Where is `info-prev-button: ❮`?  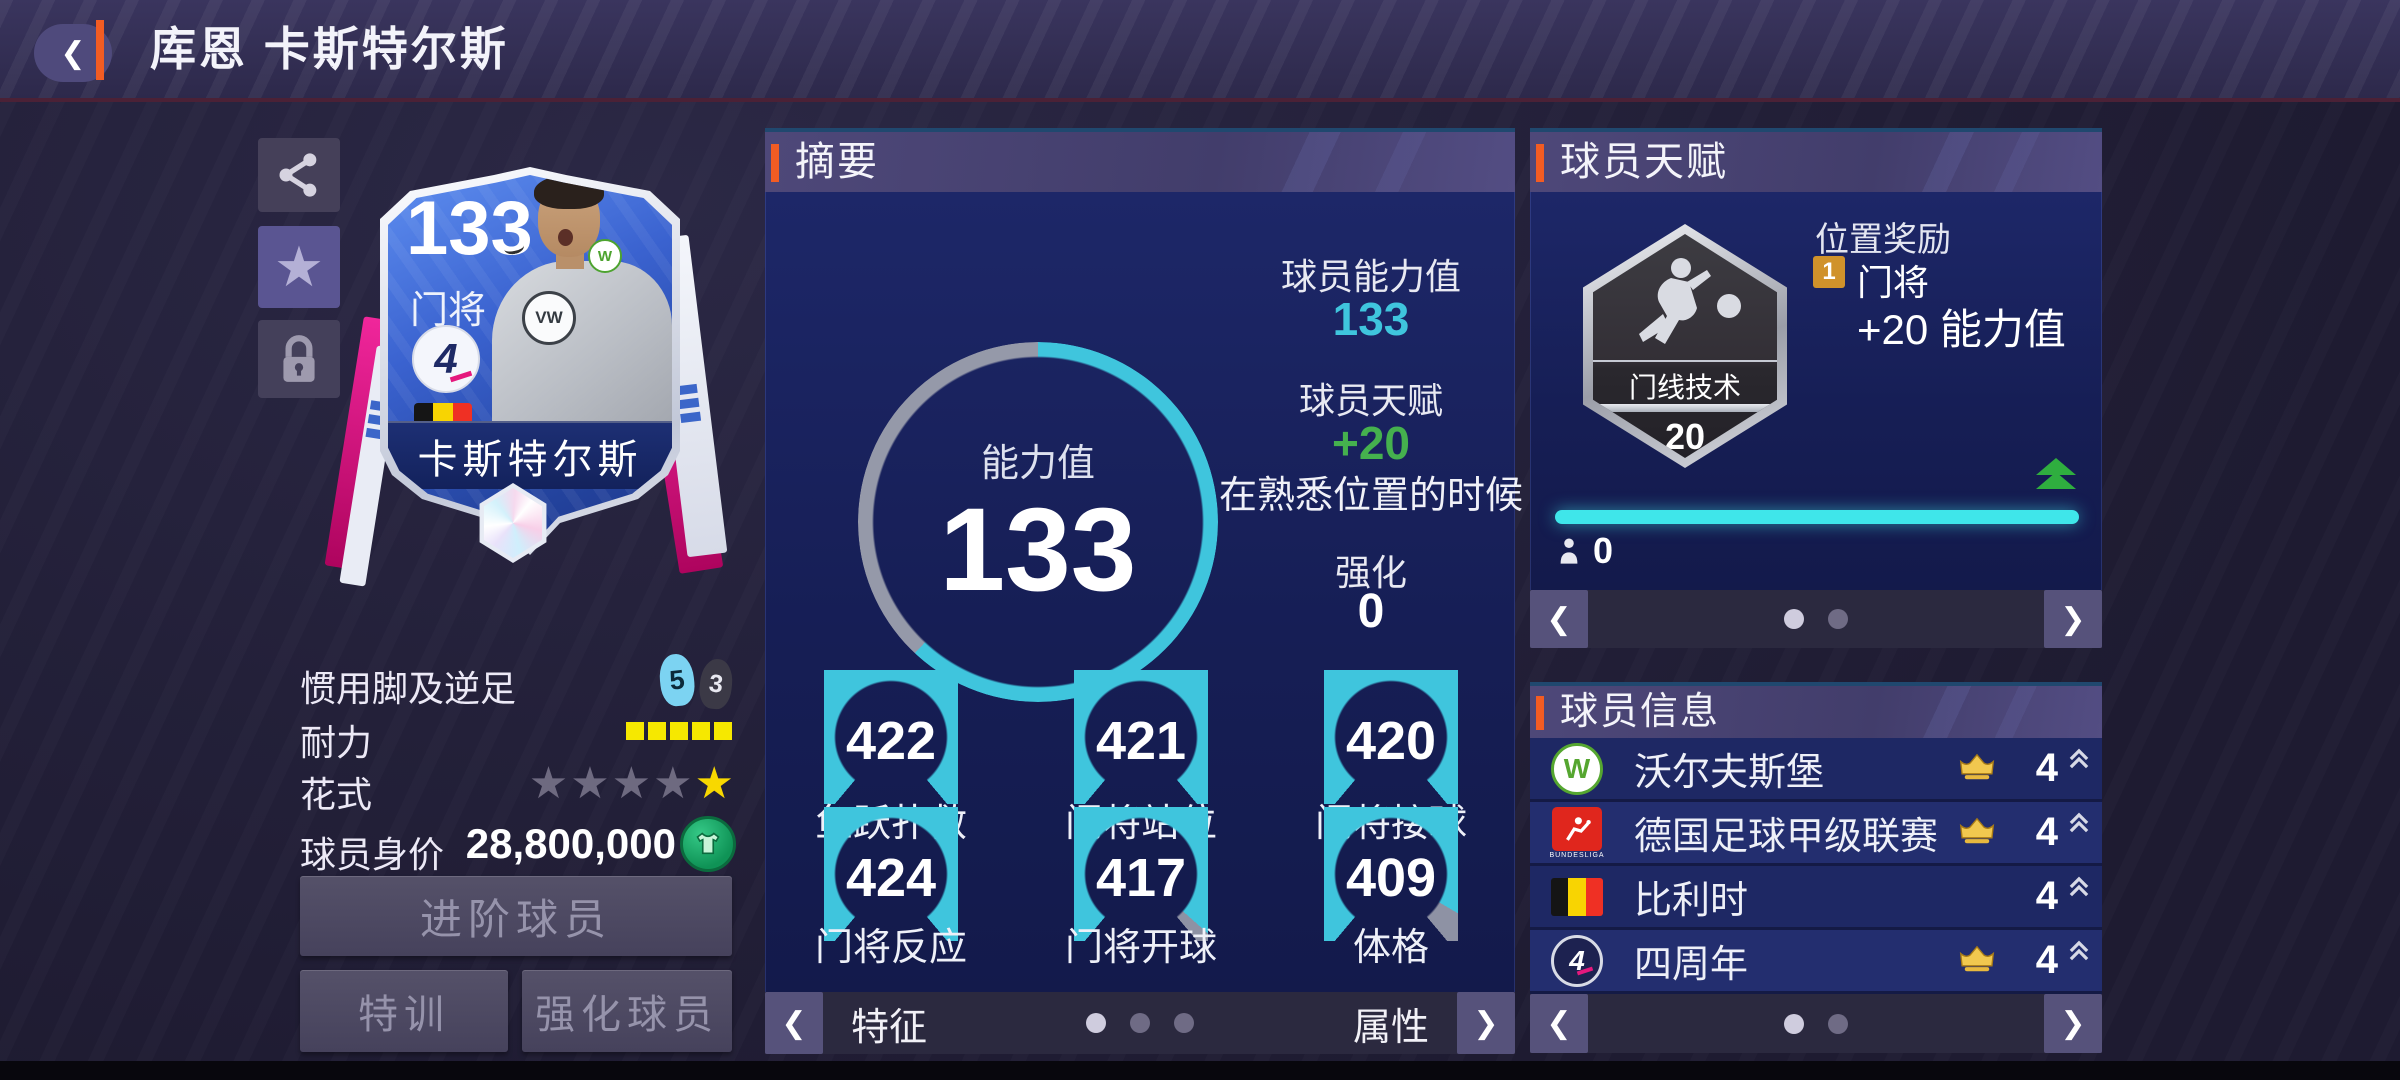 info-prev-button: ❮ is located at coordinates (1559, 1023).